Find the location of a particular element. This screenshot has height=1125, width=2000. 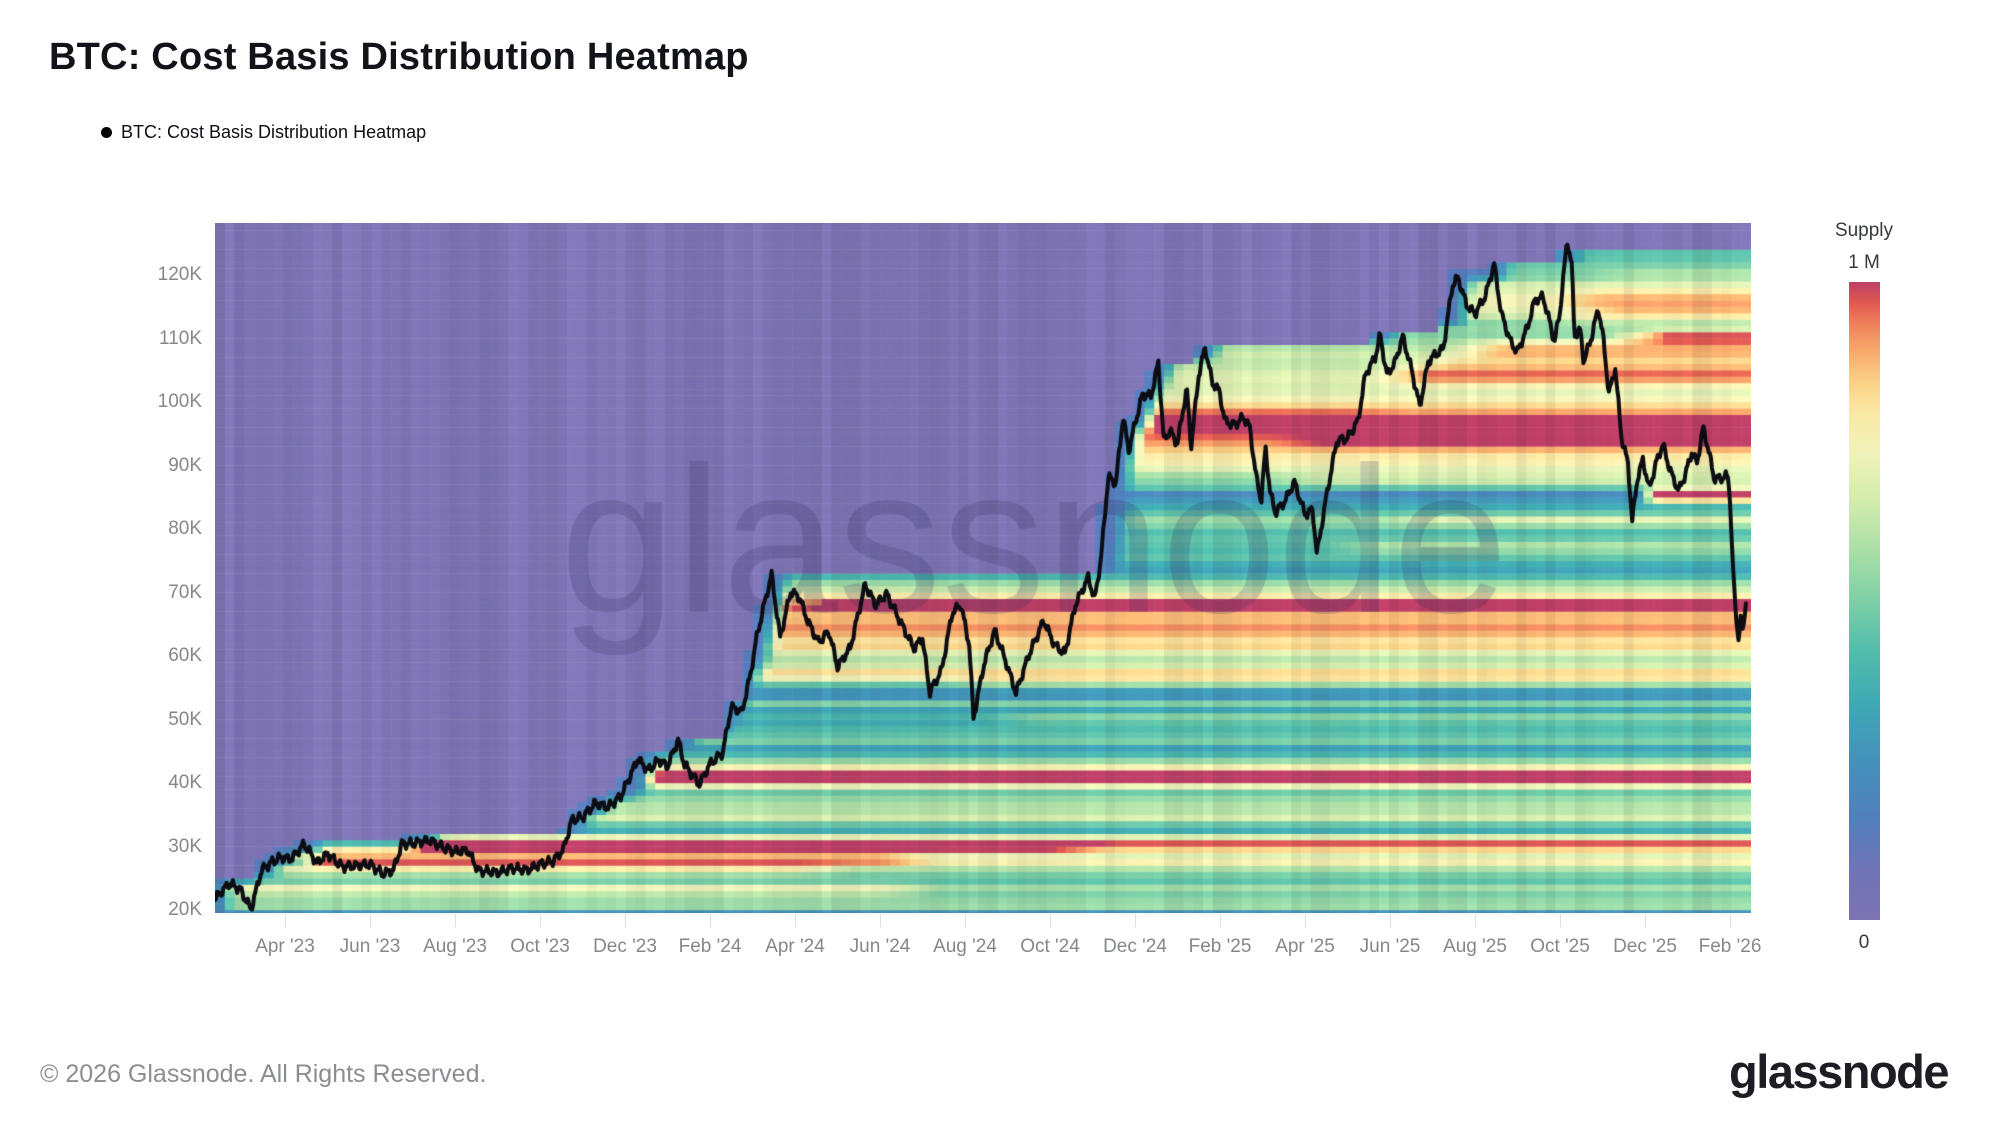

y-tick-label: 40K is located at coordinates (185, 782).